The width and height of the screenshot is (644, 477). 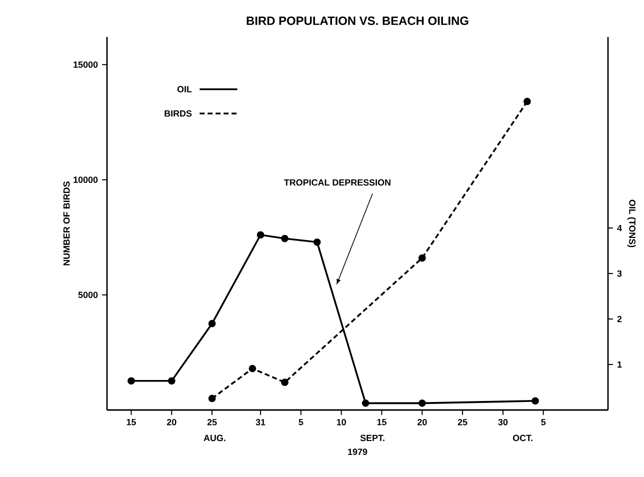 I want to click on x-tick-label: 30, so click(x=503, y=422).